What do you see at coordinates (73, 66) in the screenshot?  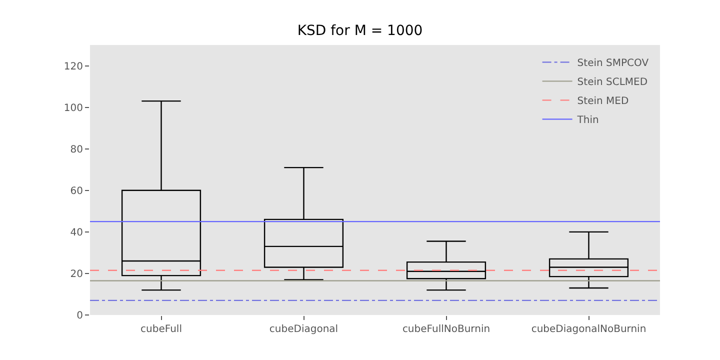 I see `y-tick-label: 120` at bounding box center [73, 66].